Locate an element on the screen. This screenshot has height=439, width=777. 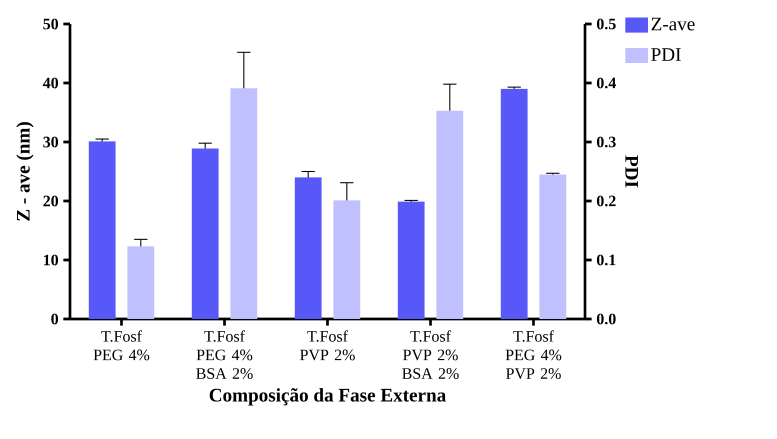
x-tick-label: T.Fosf PVP 2% BSA 2% is located at coordinates (430, 354).